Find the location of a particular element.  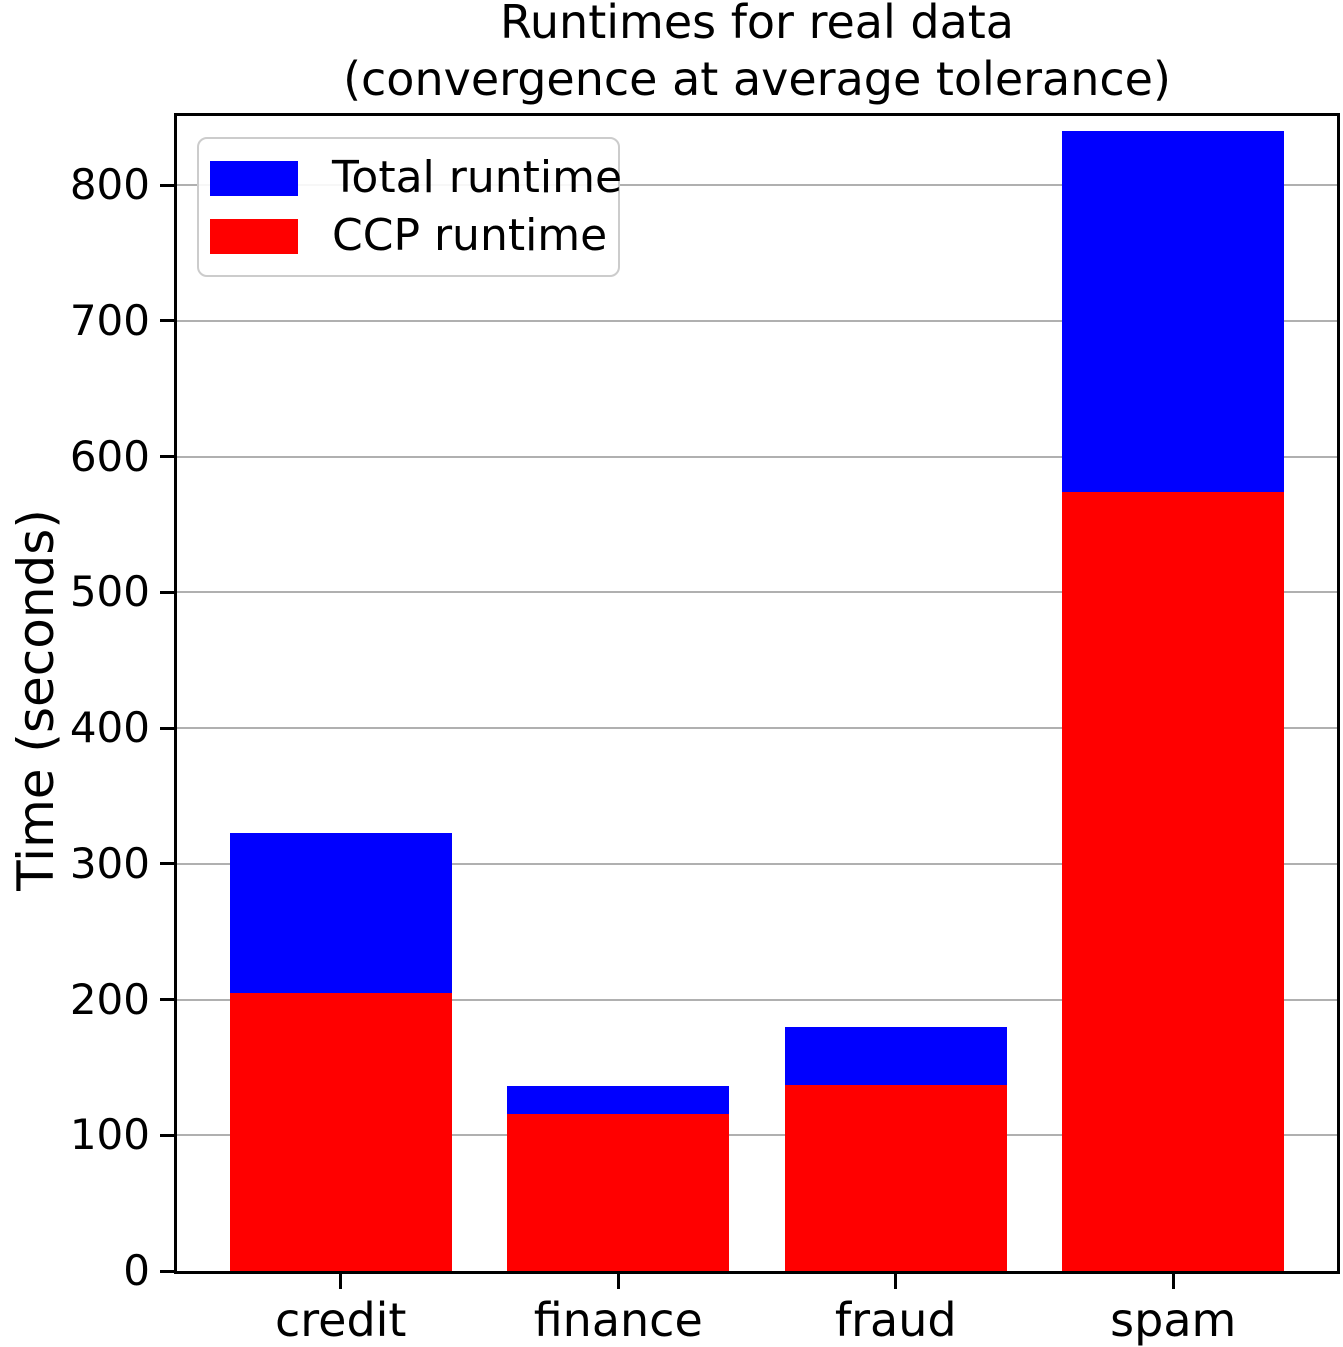

legend-label-total-runtime: Total runtime is located at coordinates (477, 177).